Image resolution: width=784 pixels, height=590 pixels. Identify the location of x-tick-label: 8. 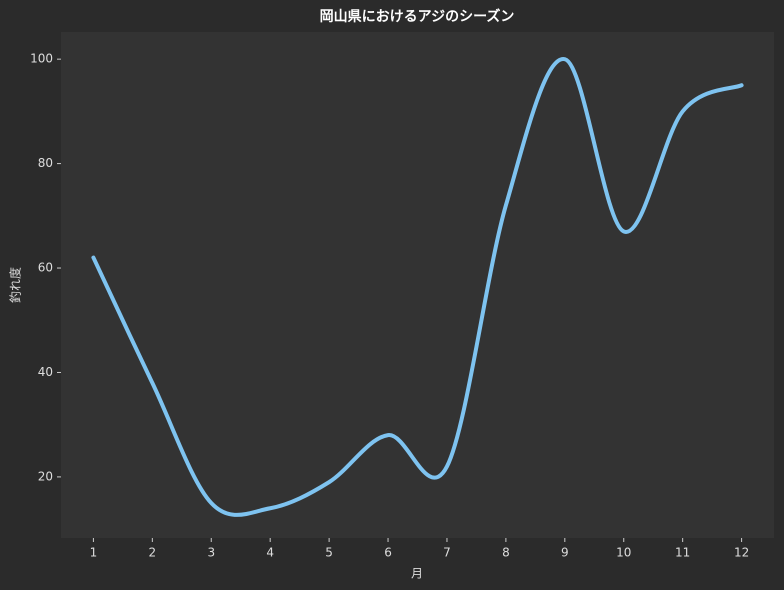
(506, 553).